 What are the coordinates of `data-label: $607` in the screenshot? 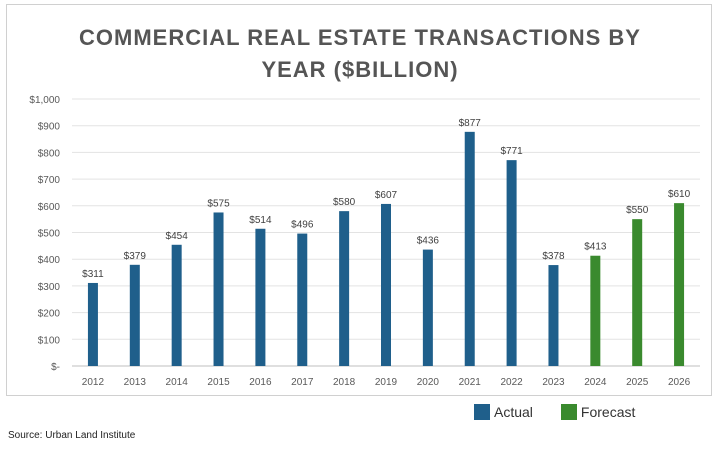 It's located at (386, 195).